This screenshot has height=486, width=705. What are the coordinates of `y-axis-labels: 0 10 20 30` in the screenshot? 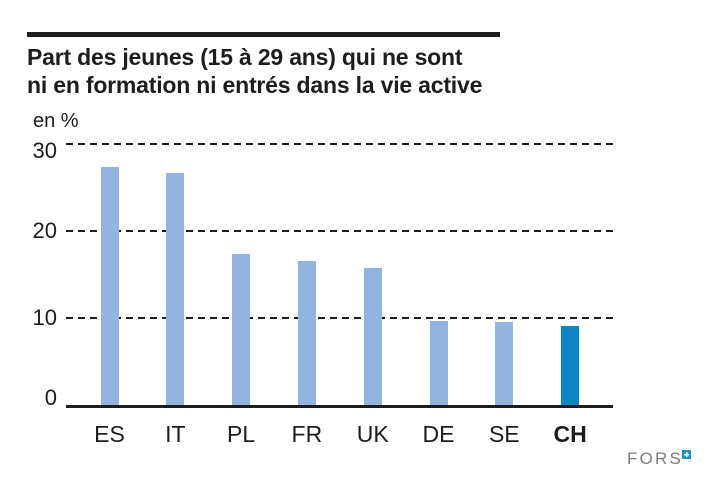 It's located at (28, 274).